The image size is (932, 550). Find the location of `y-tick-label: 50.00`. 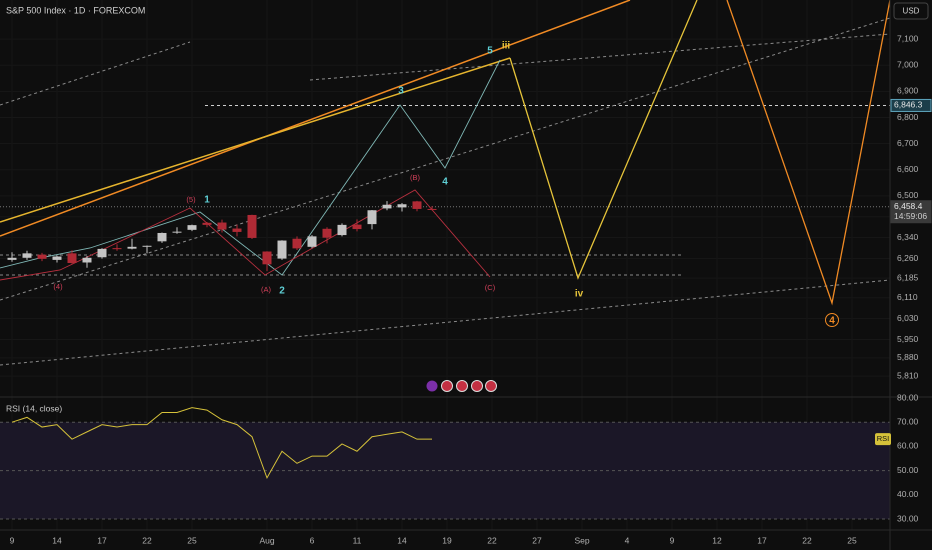

y-tick-label: 50.00 is located at coordinates (908, 470).